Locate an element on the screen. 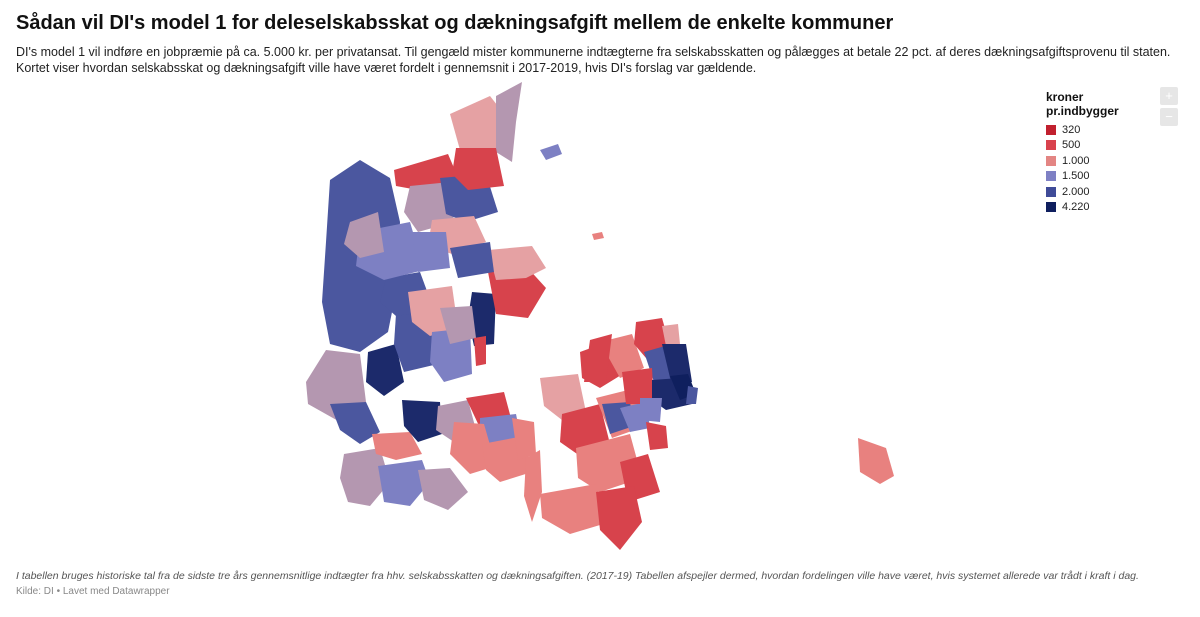 Image resolution: width=1200 pixels, height=617 pixels. legend-title: kroner pr.indbygger is located at coordinates (1082, 104).